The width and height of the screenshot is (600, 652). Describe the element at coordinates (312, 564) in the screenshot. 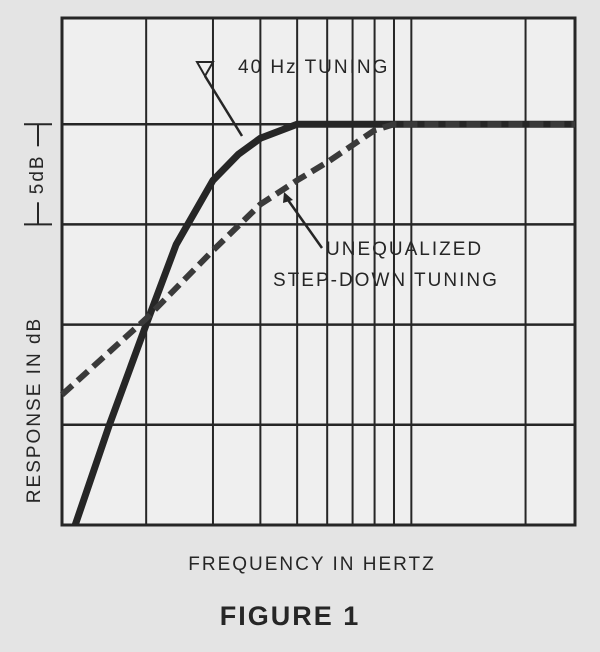

I see `x-axis-label: FREQUENCY IN HERTZ` at that location.